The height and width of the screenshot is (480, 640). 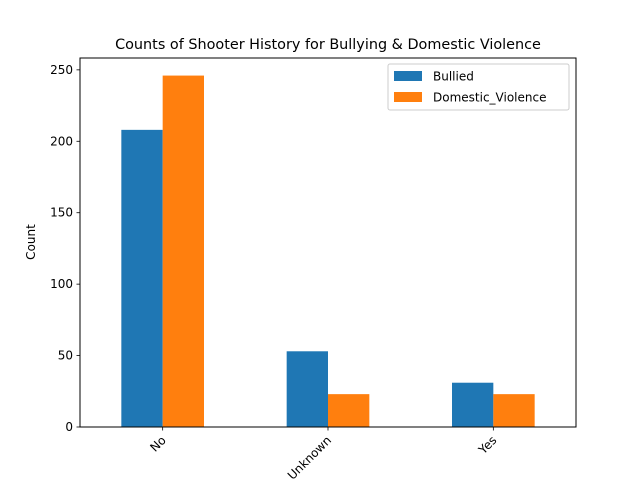 What do you see at coordinates (408, 76) in the screenshot?
I see `legend-swatch-bullied` at bounding box center [408, 76].